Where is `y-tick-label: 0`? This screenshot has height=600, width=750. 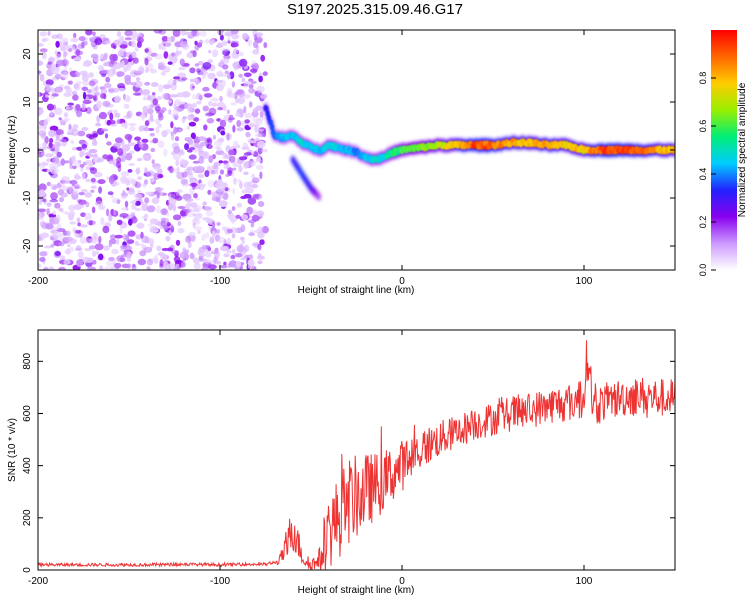
y-tick-label: 0 is located at coordinates (27, 570).